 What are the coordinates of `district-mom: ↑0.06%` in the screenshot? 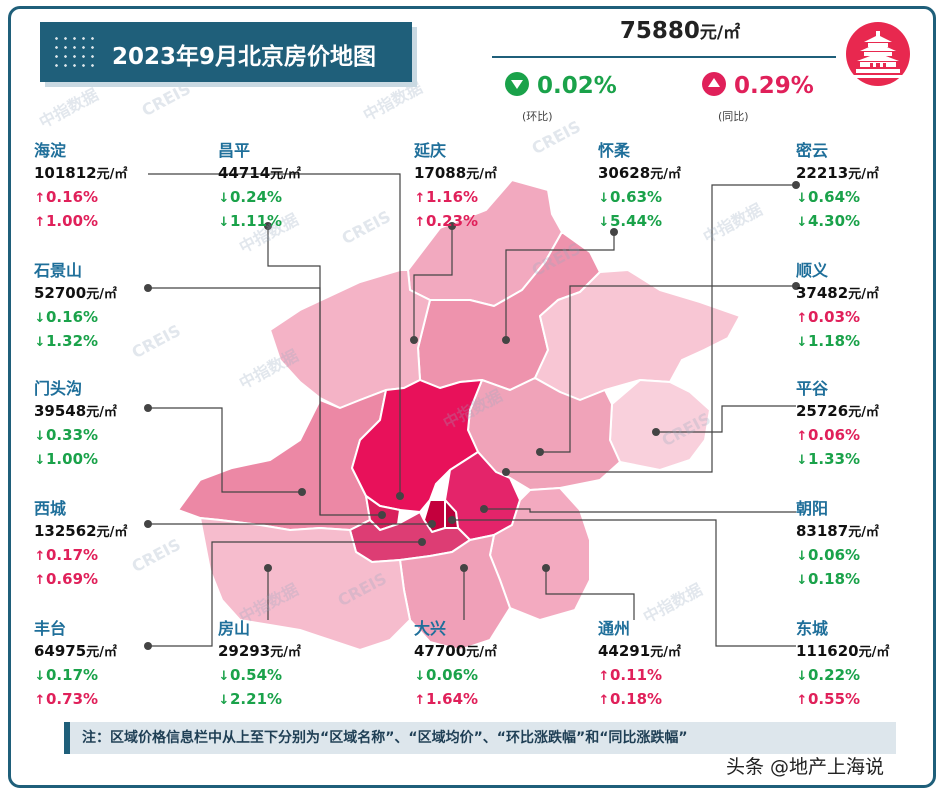 It's located at (866, 436).